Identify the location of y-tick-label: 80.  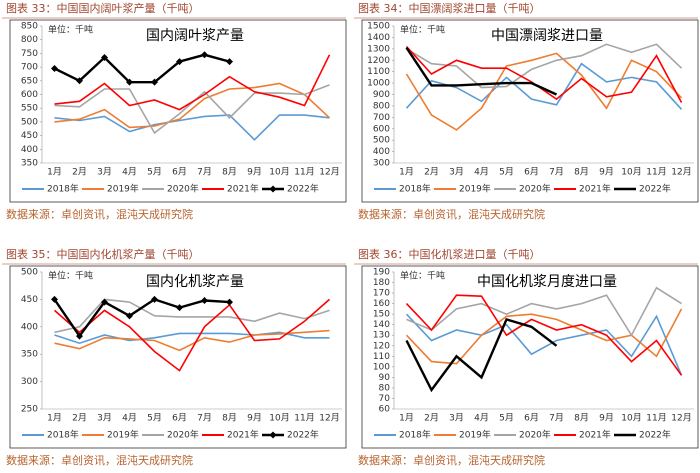
(385, 388).